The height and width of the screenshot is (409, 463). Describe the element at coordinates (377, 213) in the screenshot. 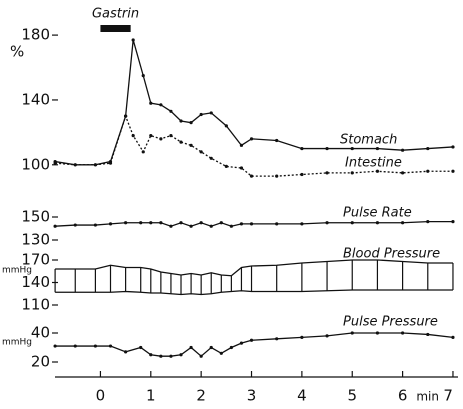

I see `panel-label: Pulse Rate` at that location.